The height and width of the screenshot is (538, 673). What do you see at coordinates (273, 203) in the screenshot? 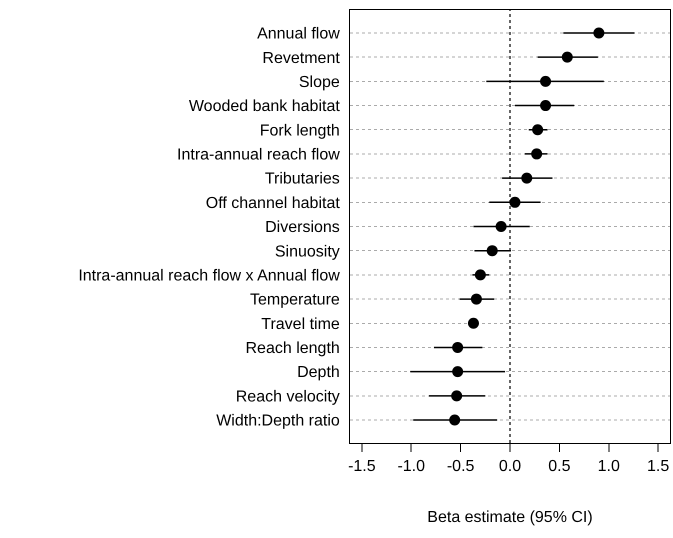
I see `y-tick-label: Off channel habitat` at bounding box center [273, 203].